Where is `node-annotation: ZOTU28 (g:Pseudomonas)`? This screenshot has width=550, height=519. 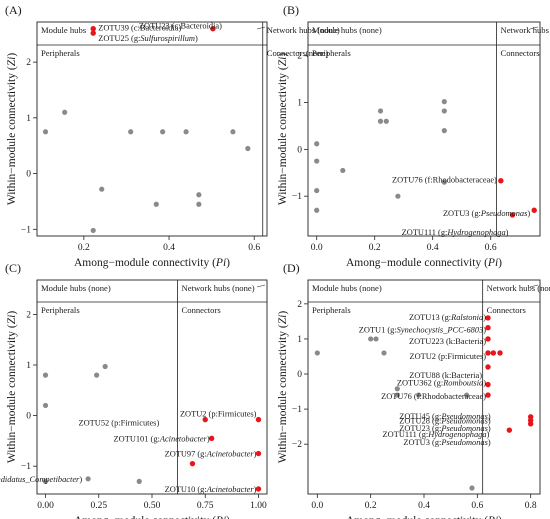 node-annotation: ZOTU28 (g:Pseudomonas) is located at coordinates (445, 420).